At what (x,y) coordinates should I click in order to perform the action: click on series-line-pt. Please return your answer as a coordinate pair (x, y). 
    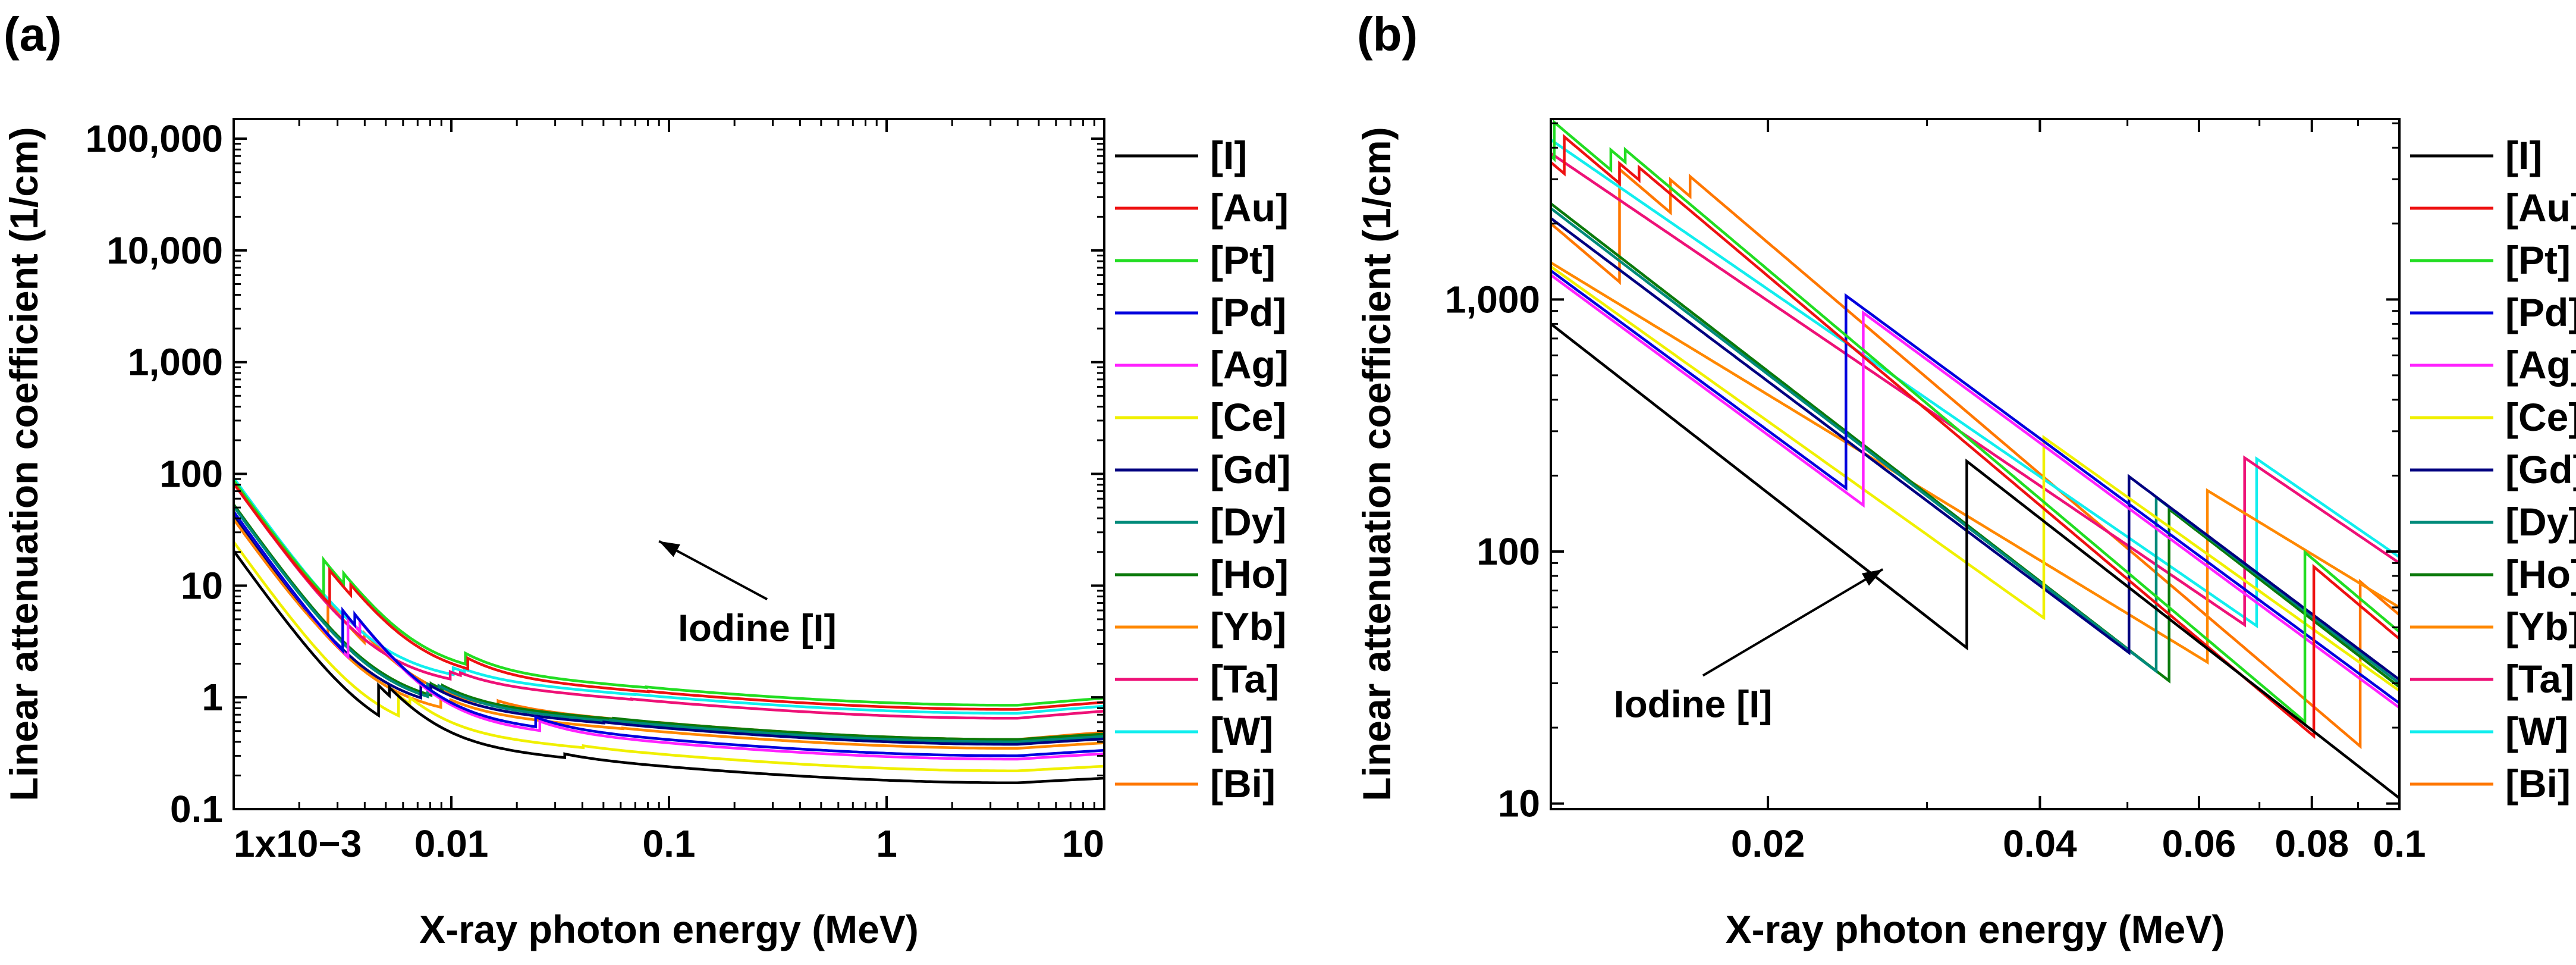
    Looking at the image, I should click on (669, 593).